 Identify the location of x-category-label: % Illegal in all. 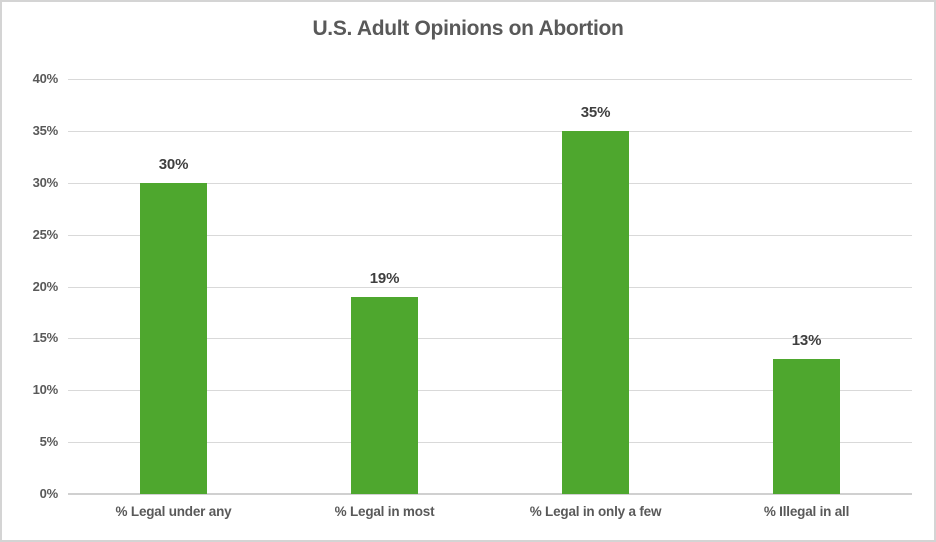
(806, 511).